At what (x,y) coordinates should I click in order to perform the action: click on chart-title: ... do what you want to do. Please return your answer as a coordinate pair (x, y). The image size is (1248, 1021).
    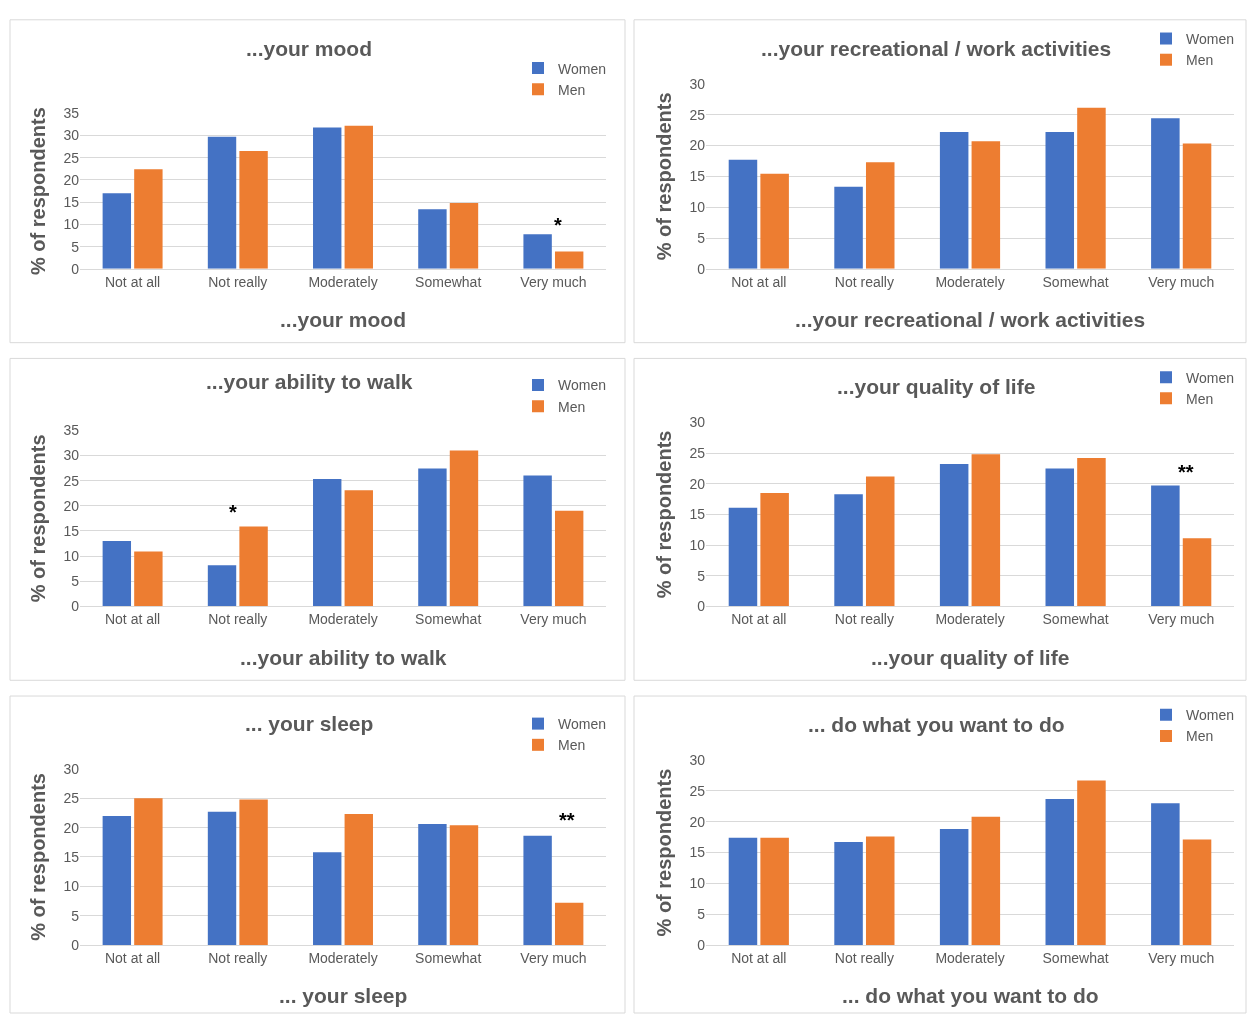
    Looking at the image, I should click on (936, 724).